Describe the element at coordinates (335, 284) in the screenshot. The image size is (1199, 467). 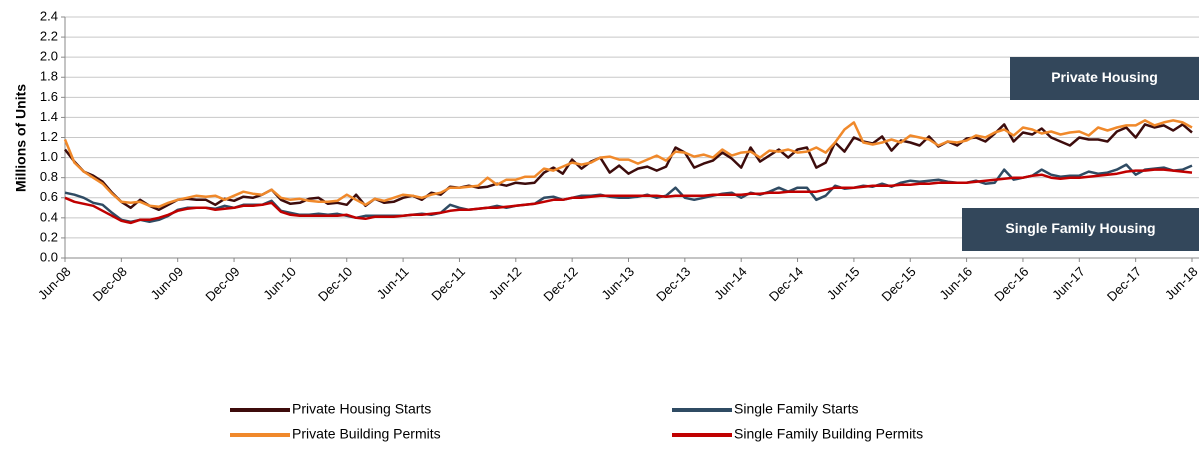
I see `x-tick-label: Dec-10` at that location.